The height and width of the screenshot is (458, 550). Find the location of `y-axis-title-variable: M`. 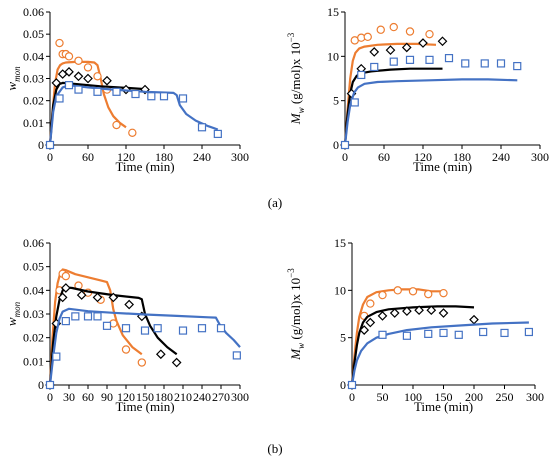

y-axis-title-variable: M is located at coordinates (295, 354).